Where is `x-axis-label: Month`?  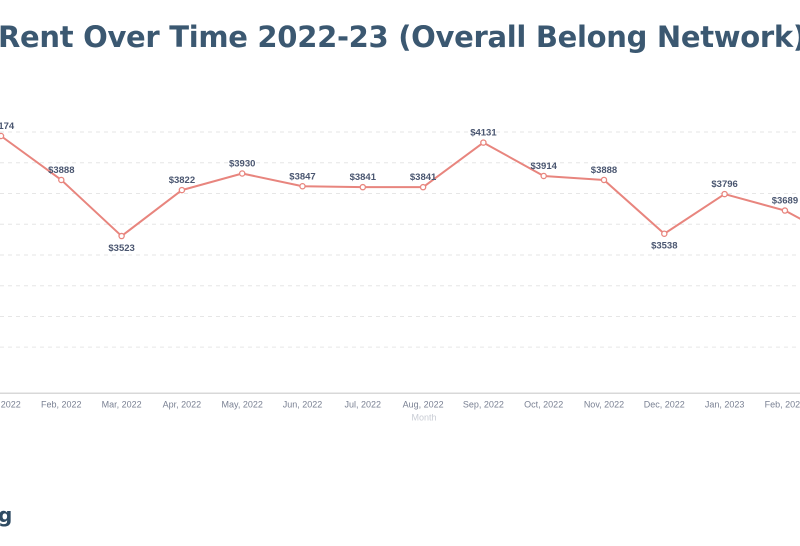 x-axis-label: Month is located at coordinates (423, 417).